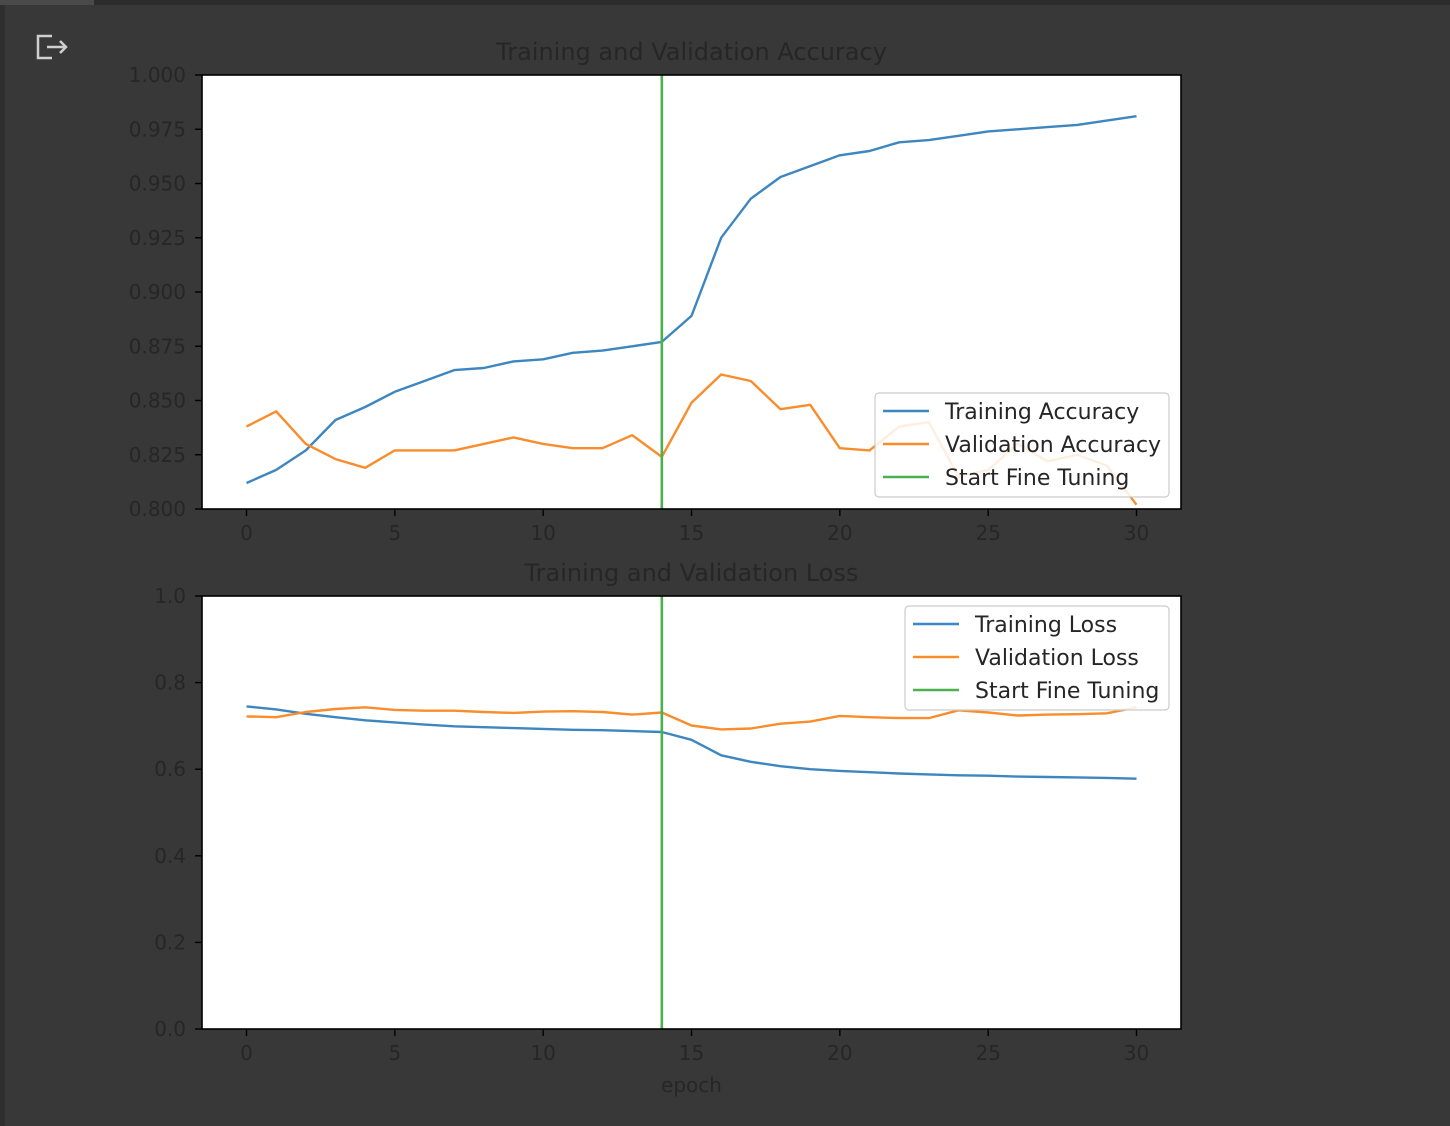 The width and height of the screenshot is (1450, 1126). I want to click on cell-tab, so click(47, 2).